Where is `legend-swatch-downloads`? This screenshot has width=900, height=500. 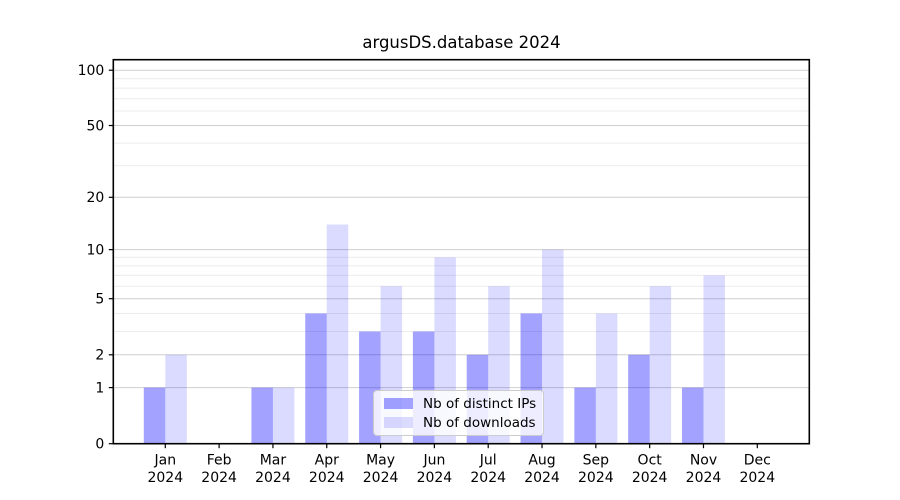
legend-swatch-downloads is located at coordinates (398, 422).